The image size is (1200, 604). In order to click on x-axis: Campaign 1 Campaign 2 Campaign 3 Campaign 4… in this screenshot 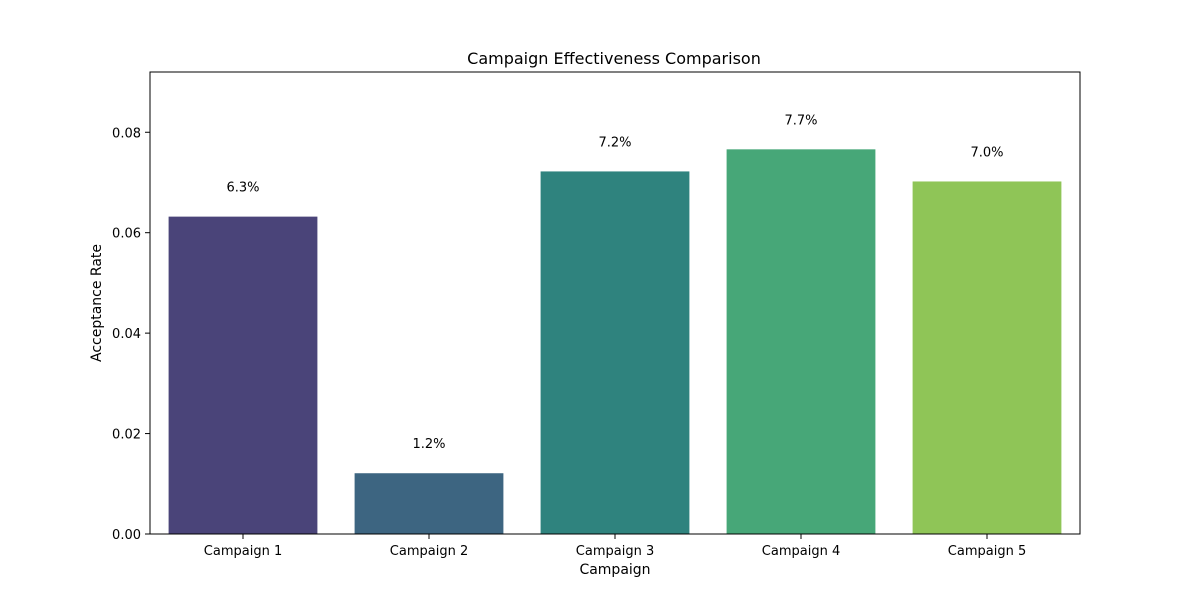, I will do `click(615, 546)`.